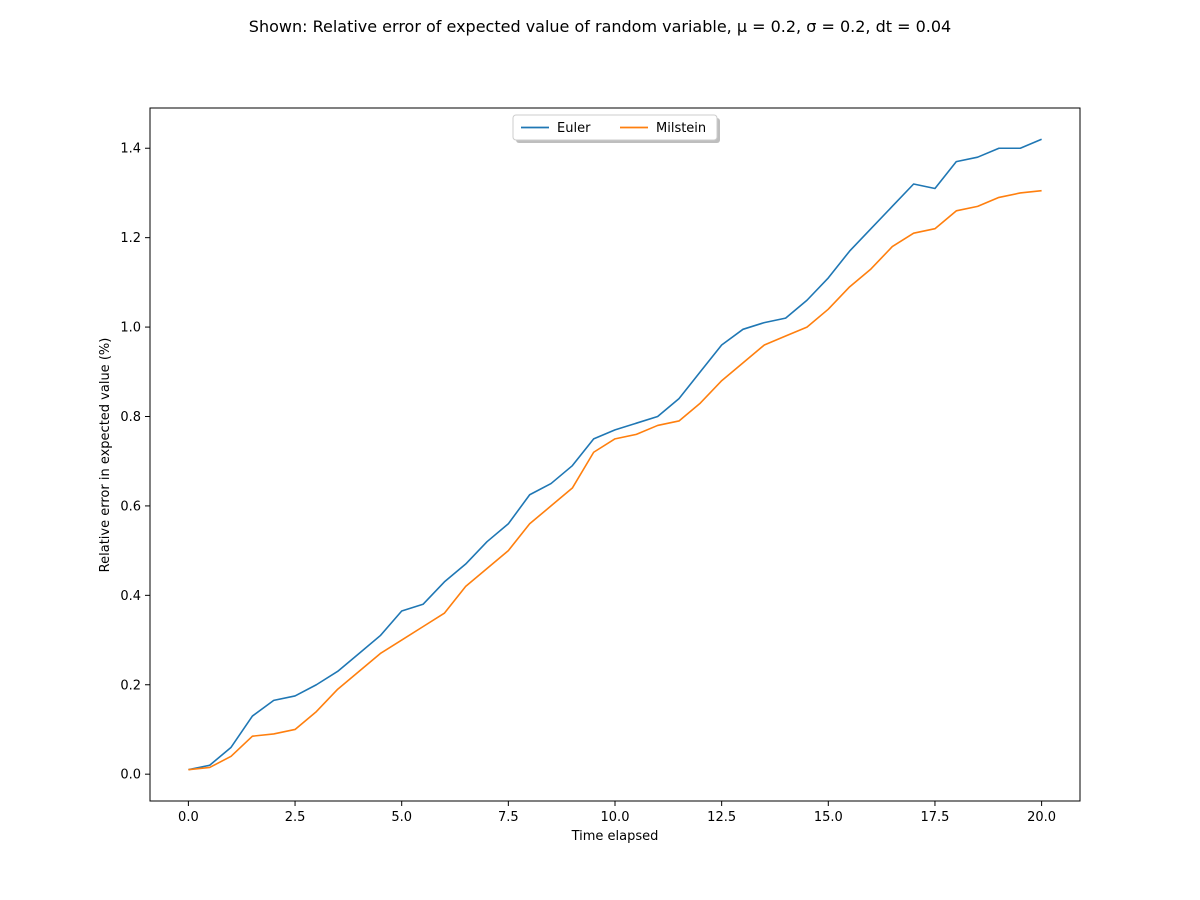 This screenshot has height=900, width=1200. What do you see at coordinates (681, 128) in the screenshot?
I see `legend-label-milstein: Milstein` at bounding box center [681, 128].